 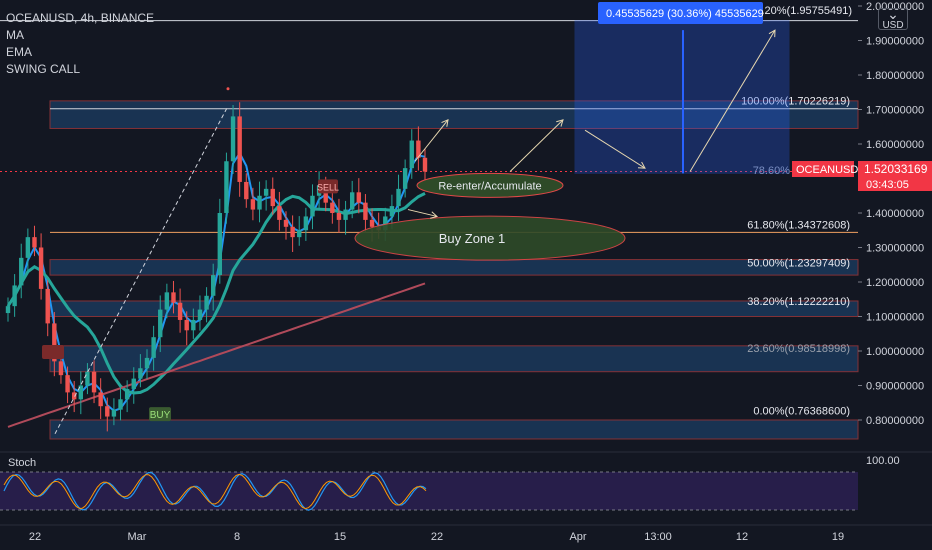 What do you see at coordinates (43, 69) in the screenshot?
I see `indicator-swing-call: SWING CALL` at bounding box center [43, 69].